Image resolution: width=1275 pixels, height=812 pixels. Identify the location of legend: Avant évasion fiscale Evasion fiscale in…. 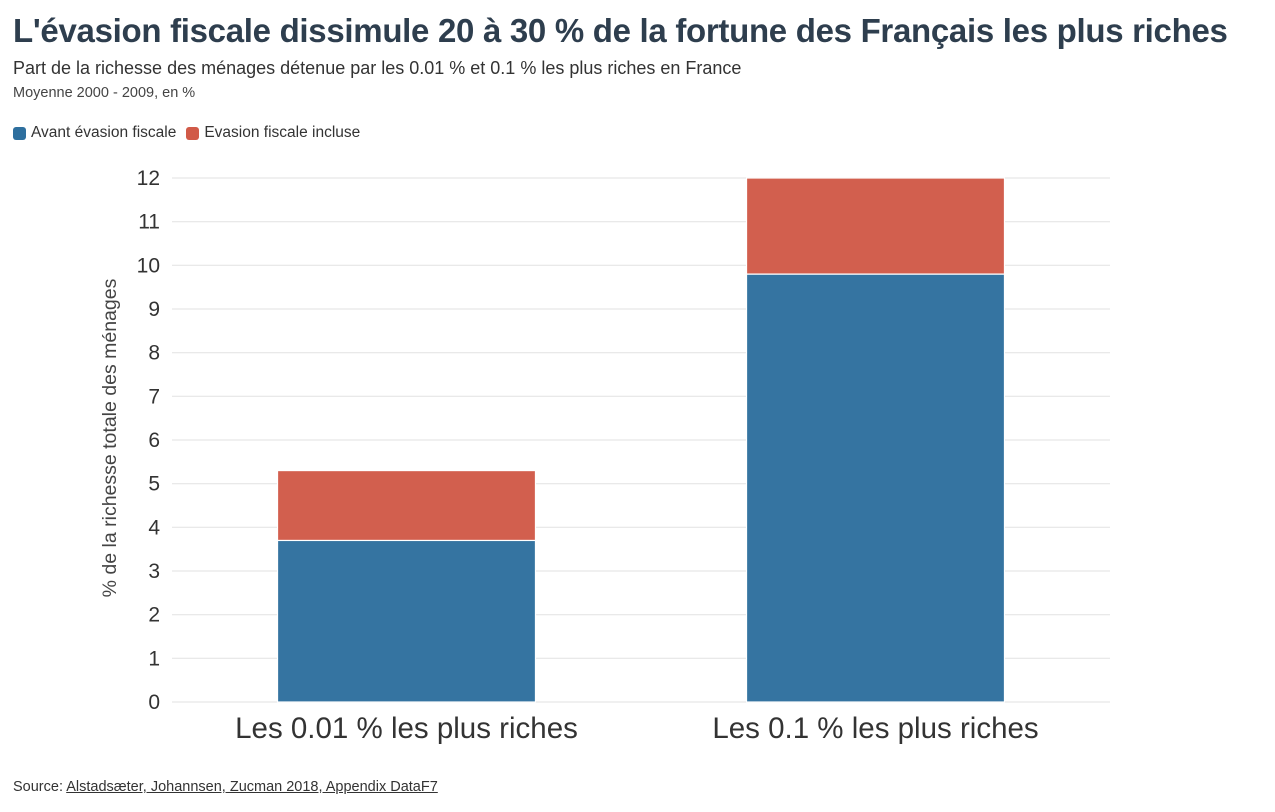
(186, 133).